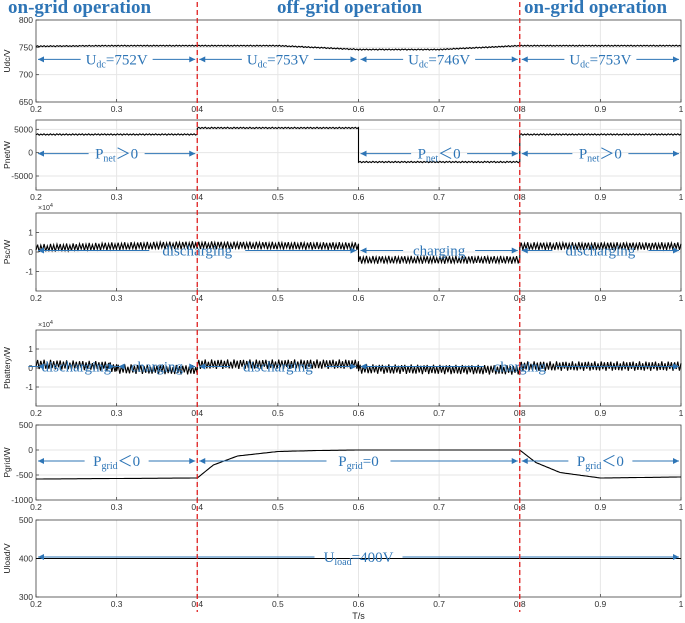 Image resolution: width=685 pixels, height=623 pixels. What do you see at coordinates (80, 9) in the screenshot?
I see `phase-label: on-grid operation` at bounding box center [80, 9].